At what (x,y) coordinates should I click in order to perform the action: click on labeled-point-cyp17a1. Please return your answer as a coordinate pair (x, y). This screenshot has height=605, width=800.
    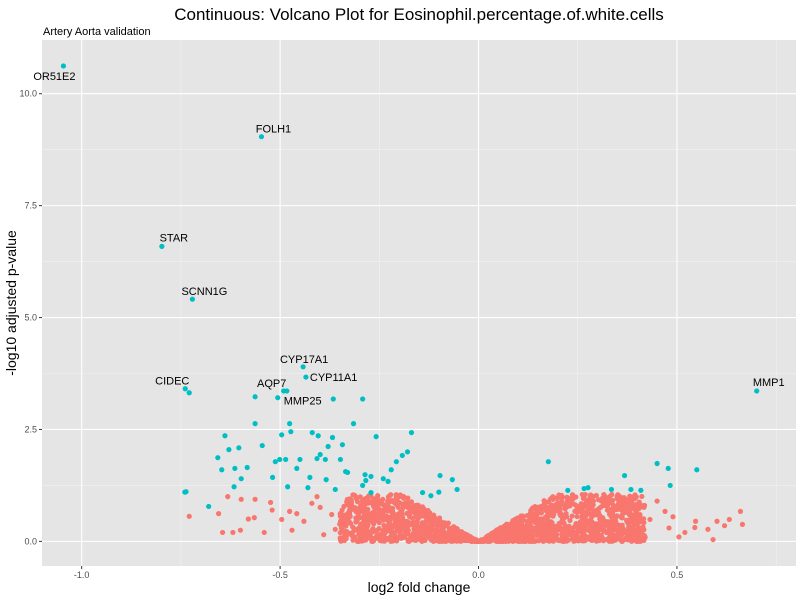
    Looking at the image, I should click on (303, 367).